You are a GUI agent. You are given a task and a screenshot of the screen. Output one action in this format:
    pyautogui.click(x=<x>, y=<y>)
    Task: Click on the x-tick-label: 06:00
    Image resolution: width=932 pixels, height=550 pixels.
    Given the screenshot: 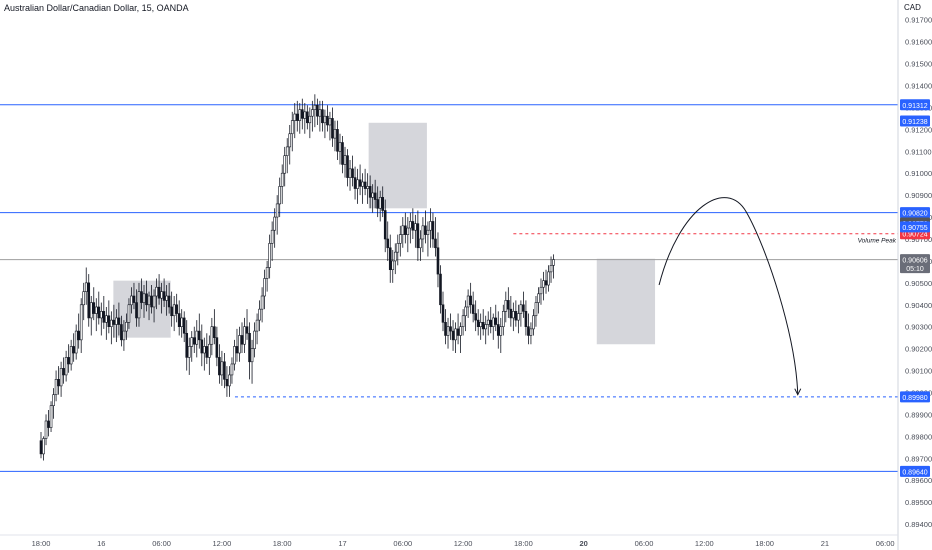 What is the action you would take?
    pyautogui.click(x=402, y=543)
    